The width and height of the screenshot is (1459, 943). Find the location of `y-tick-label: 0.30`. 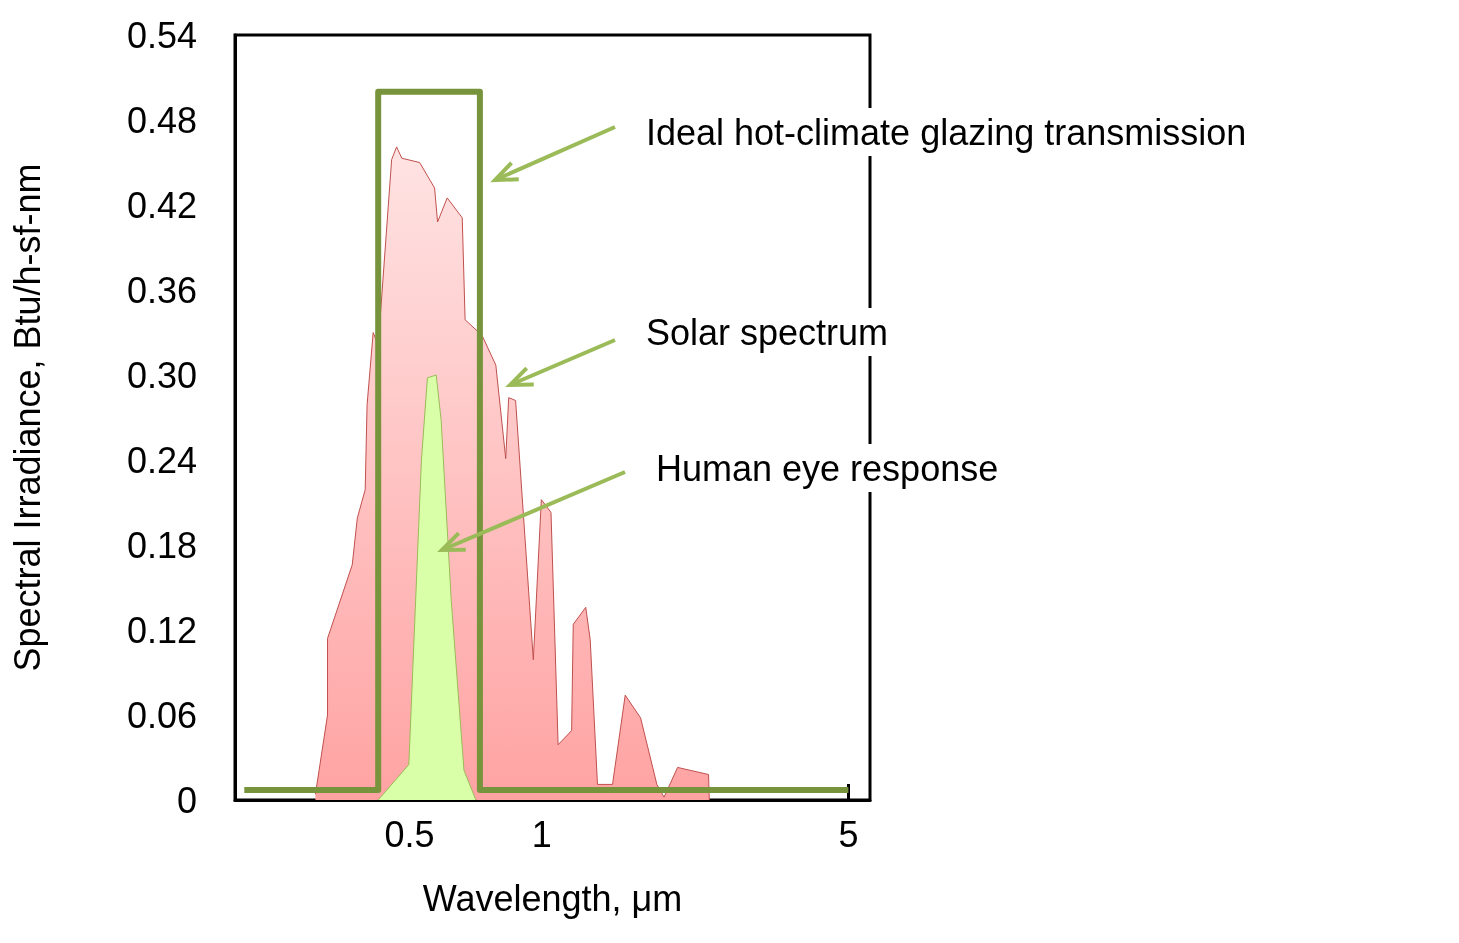

y-tick-label: 0.30 is located at coordinates (161, 375).